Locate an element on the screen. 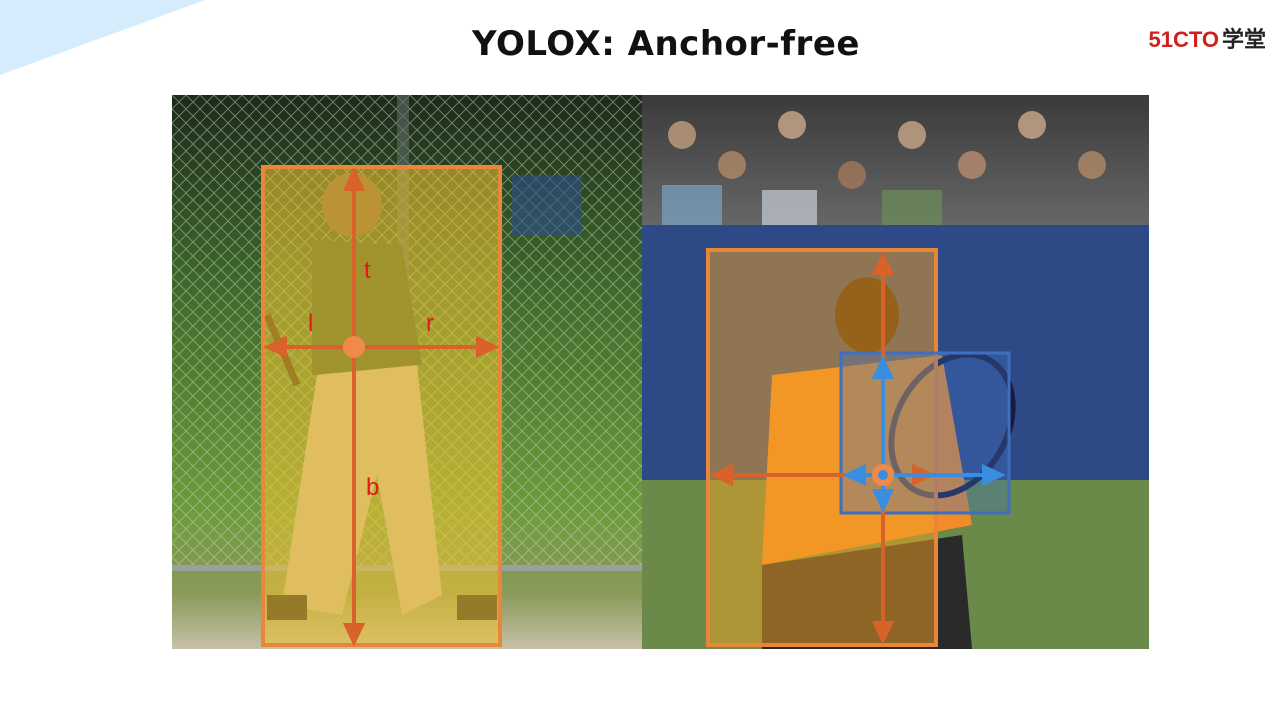  bounding-box-fill is located at coordinates (381, 406).